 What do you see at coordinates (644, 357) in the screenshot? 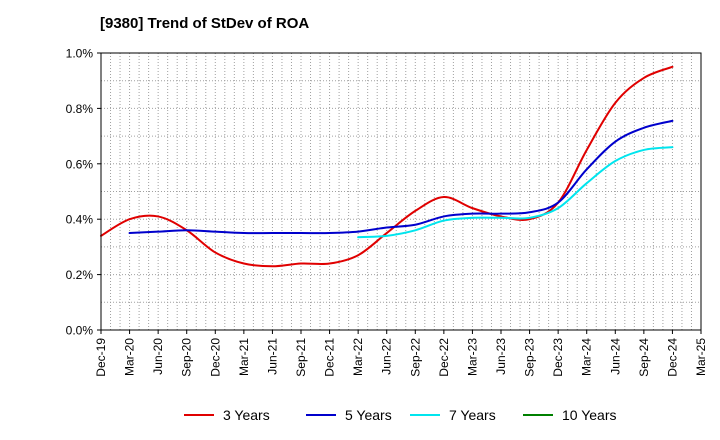
I see `x-tick-label: Sep-24` at bounding box center [644, 357].